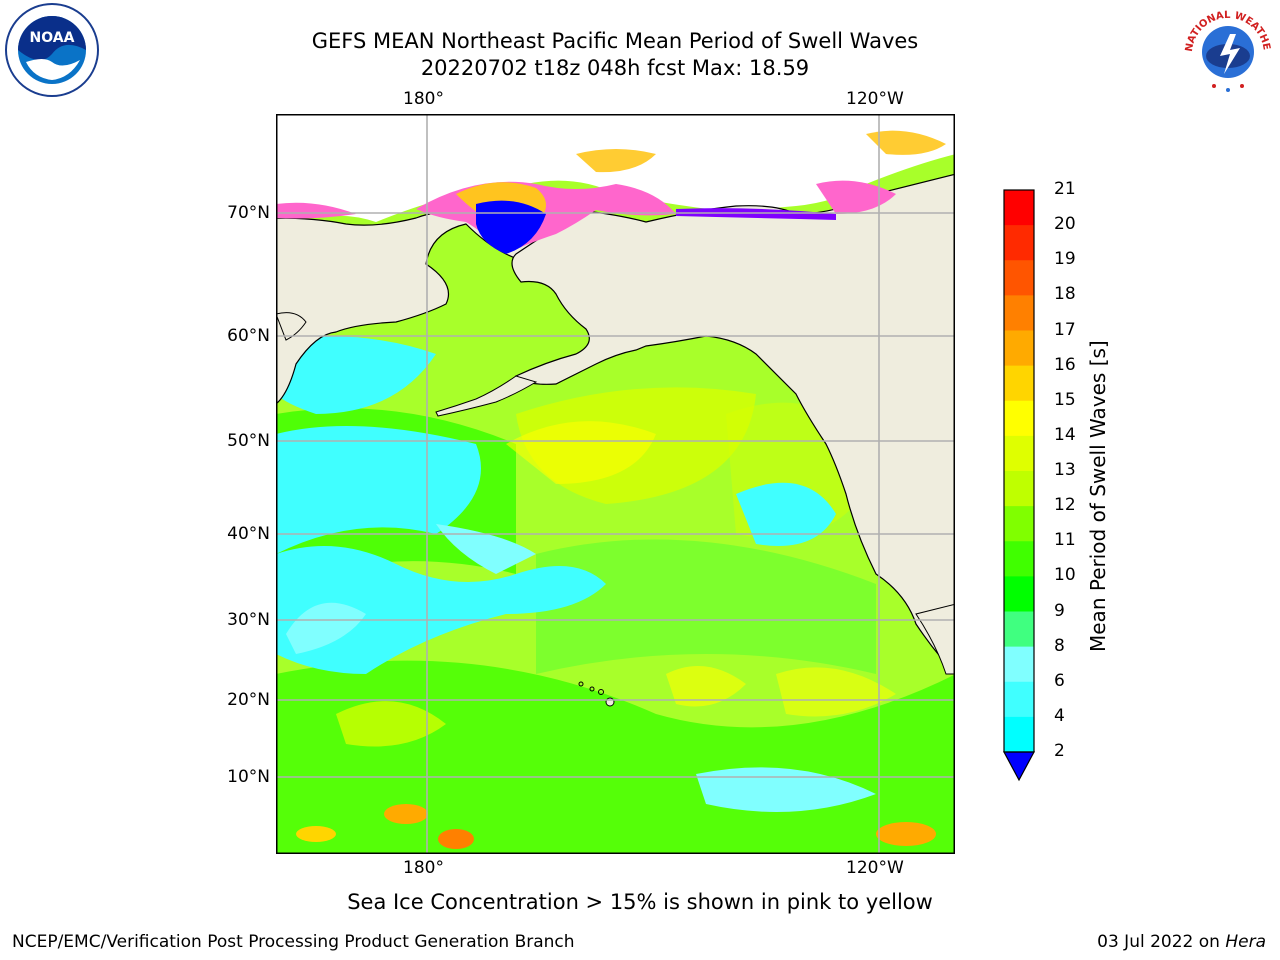  I want to click on colorbar-level-label: 8, so click(1059, 645).